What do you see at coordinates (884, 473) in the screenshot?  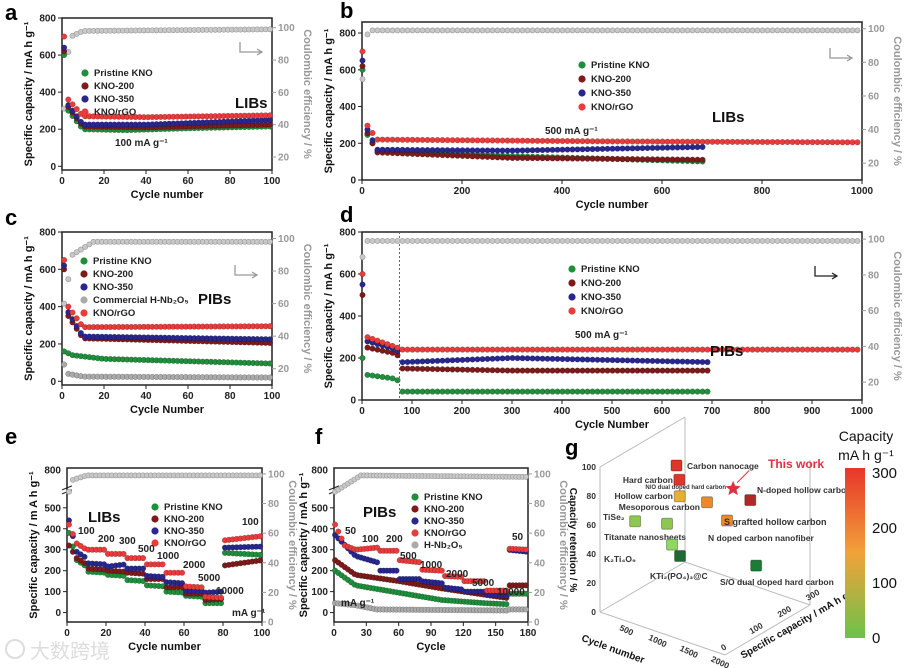 I see `colorbar-tick-label: 300` at bounding box center [884, 473].